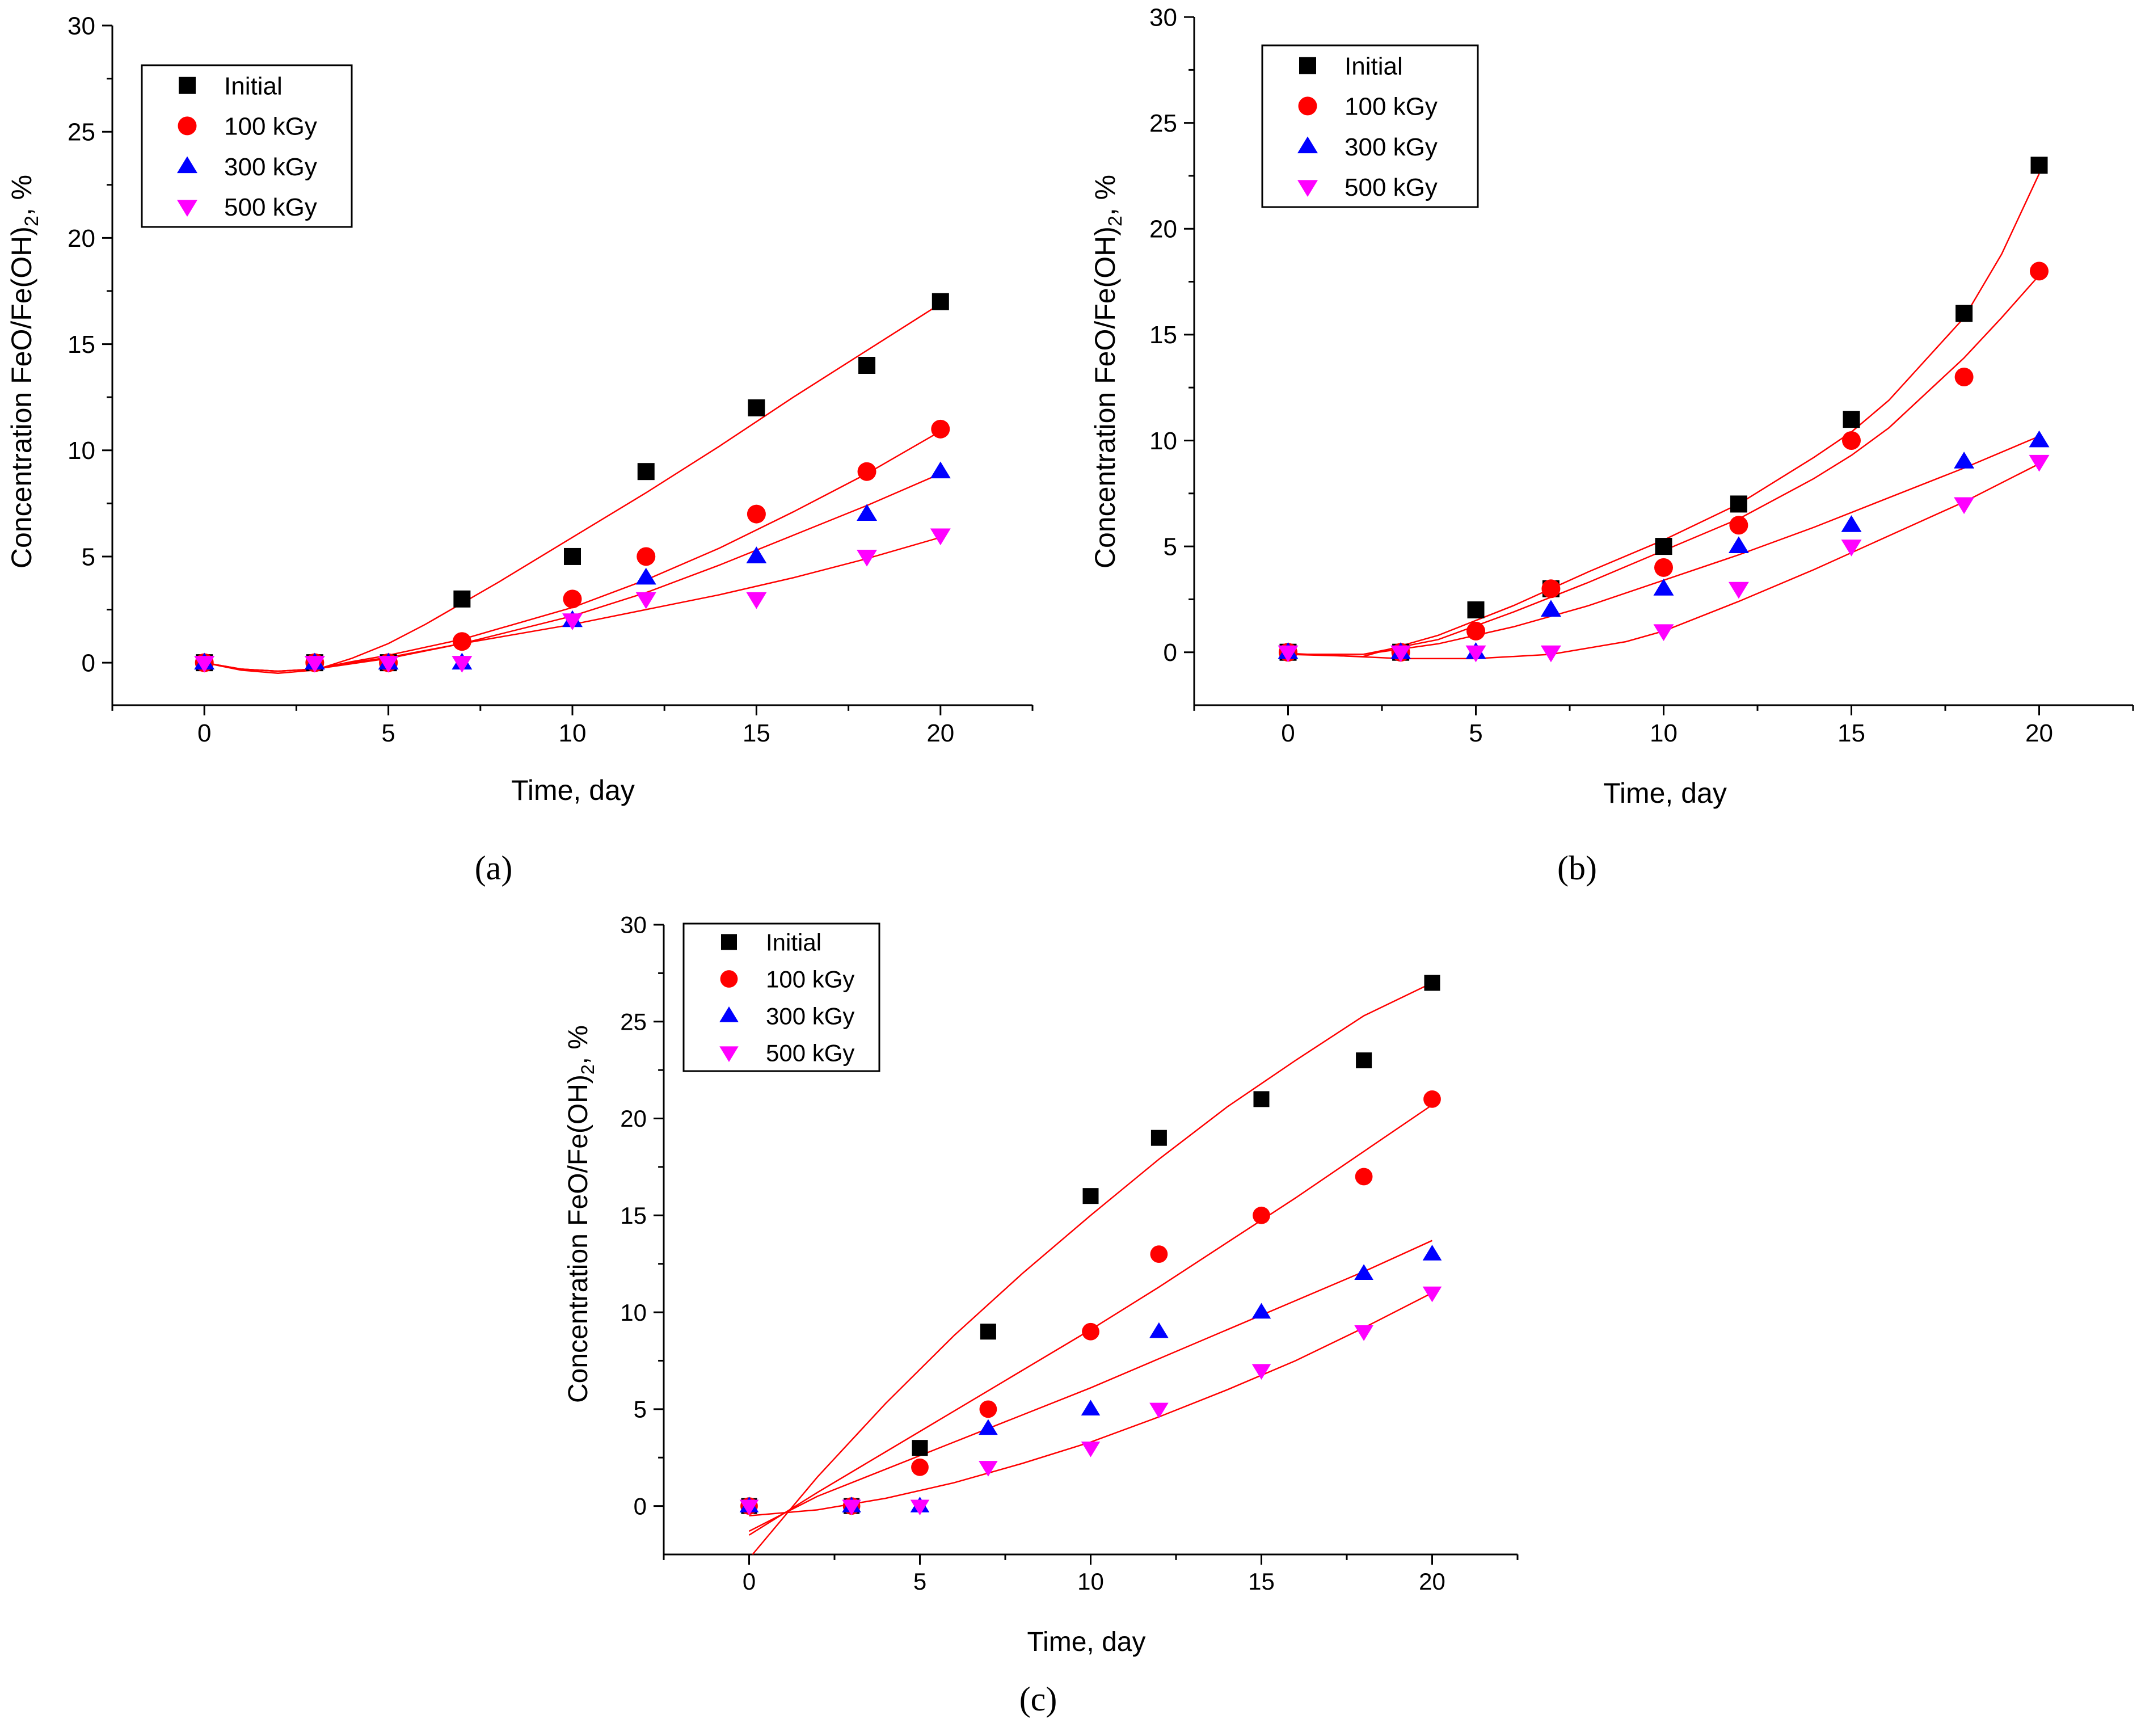 Image resolution: width=2141 pixels, height=1736 pixels. Describe the element at coordinates (1163, 229) in the screenshot. I see `y-tick-label-b: 20` at that location.